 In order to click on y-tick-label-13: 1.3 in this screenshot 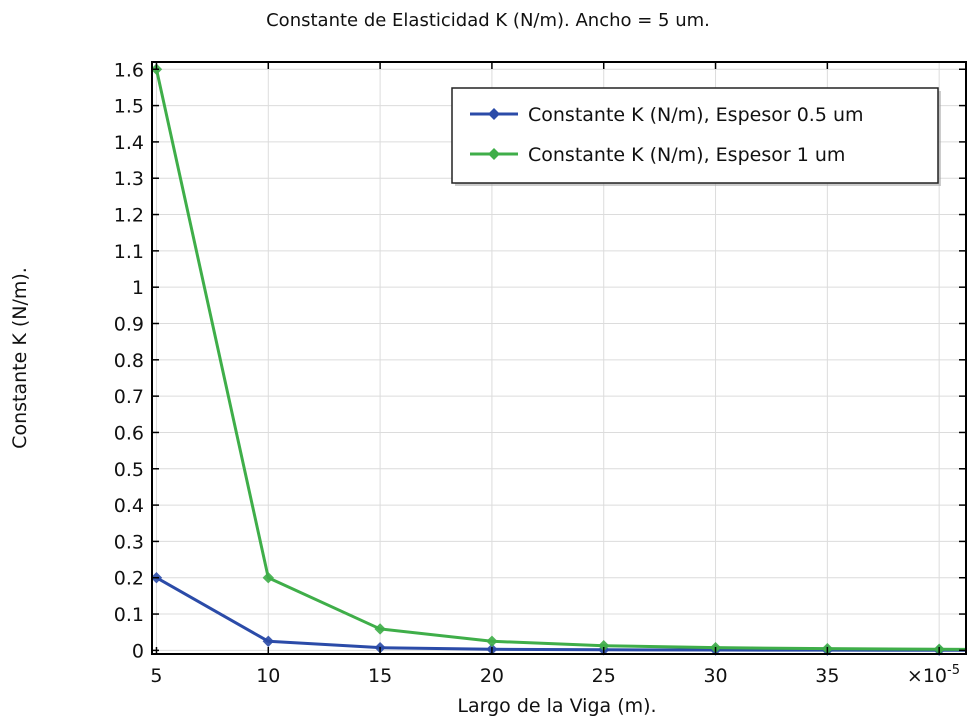, I will do `click(129, 179)`.